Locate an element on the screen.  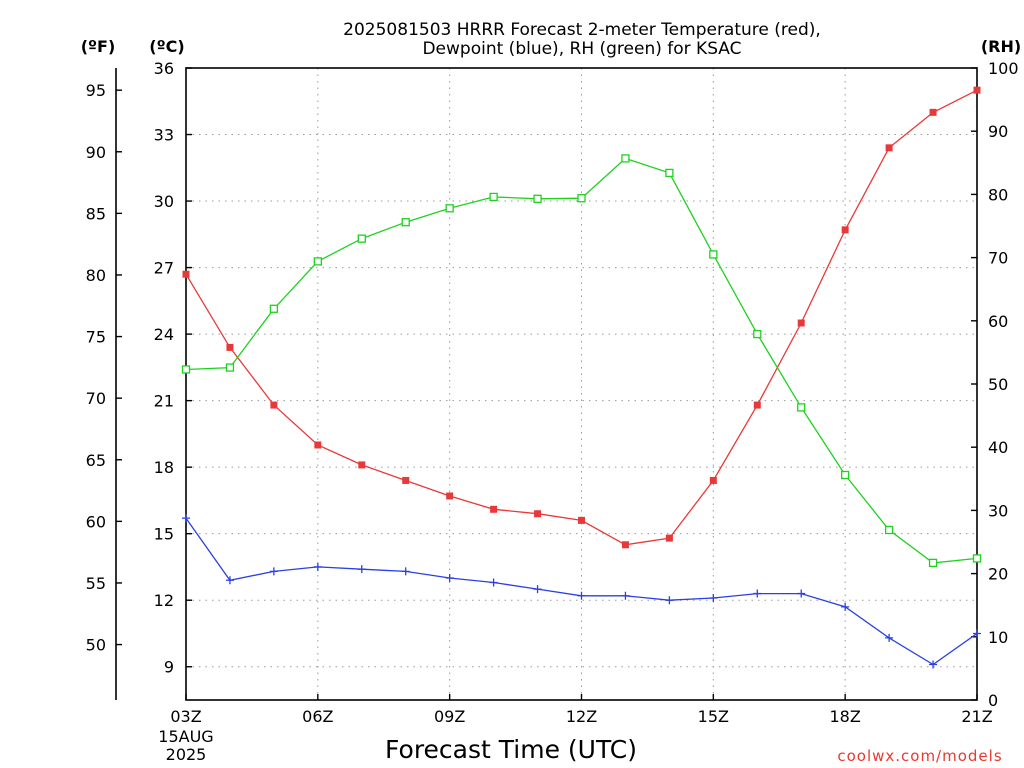
x-year-label: 2025 is located at coordinates (186, 754).